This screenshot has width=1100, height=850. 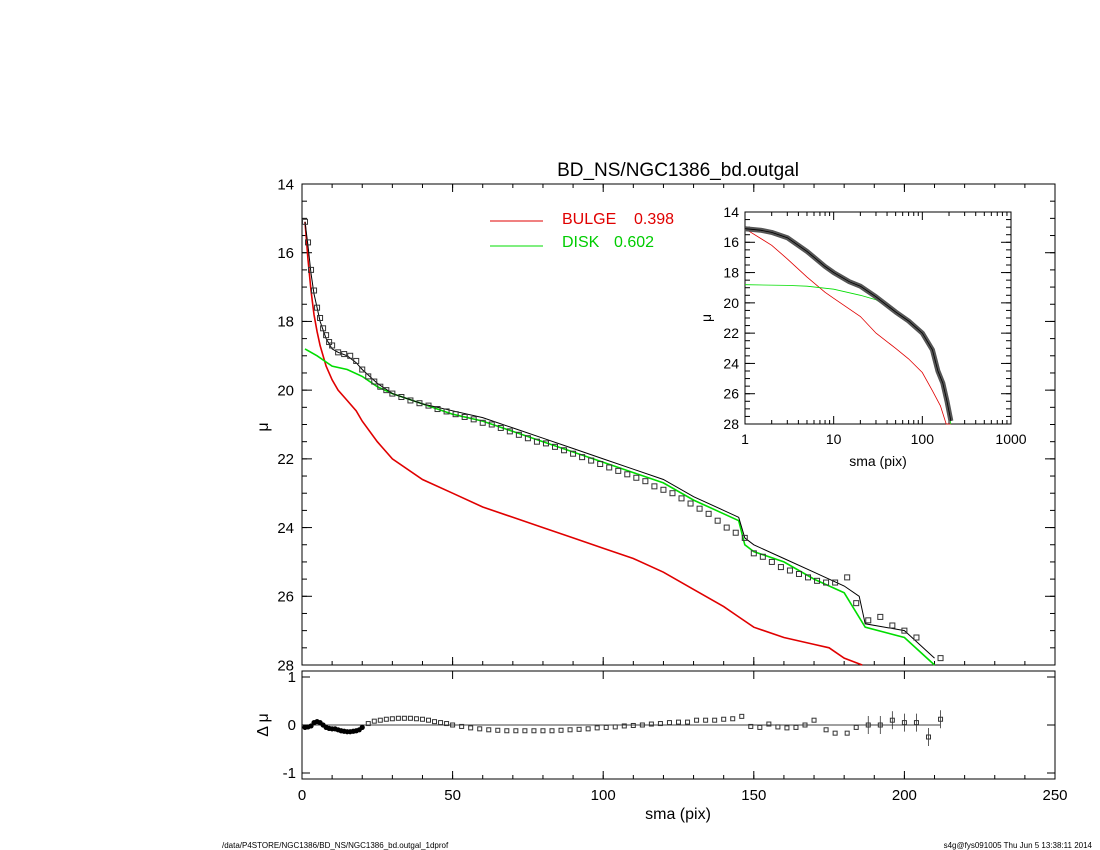 I want to click on x-tick-label: 50, so click(x=452, y=795).